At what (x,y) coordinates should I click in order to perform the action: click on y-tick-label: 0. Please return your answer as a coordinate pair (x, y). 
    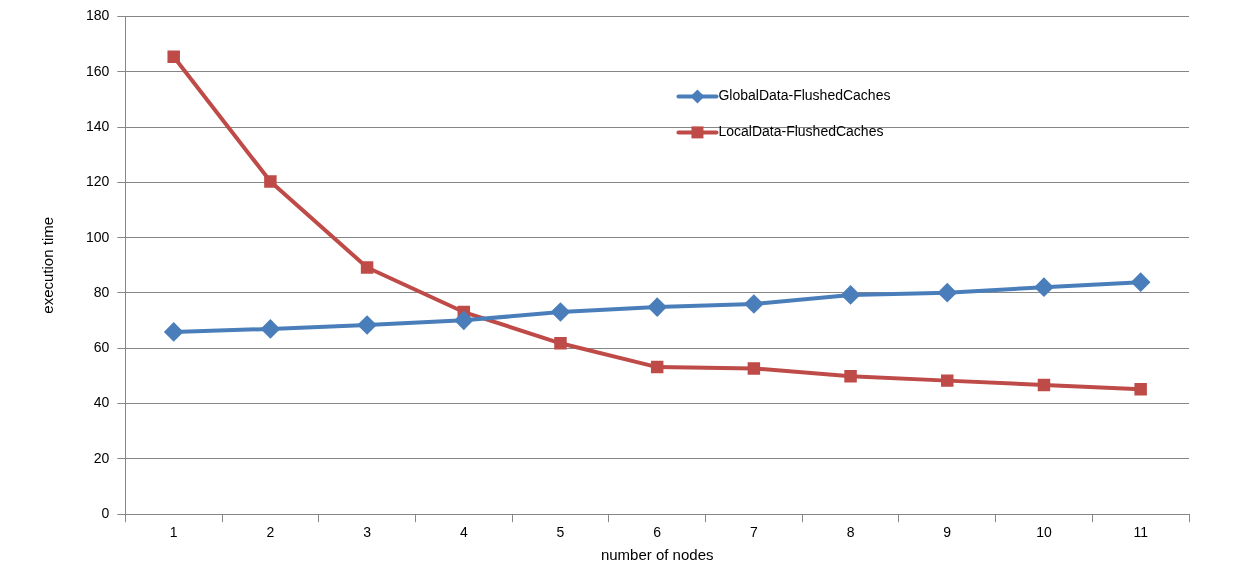
    Looking at the image, I should click on (105, 513).